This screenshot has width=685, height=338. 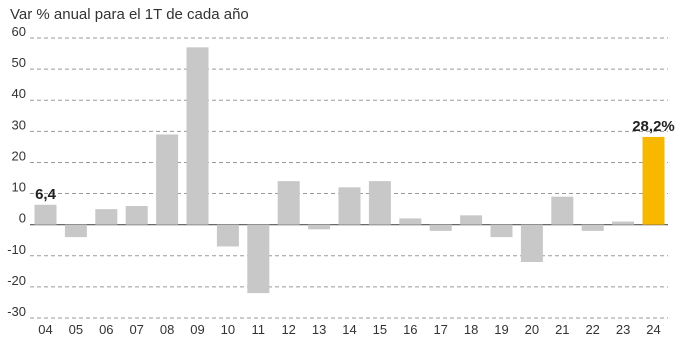 What do you see at coordinates (623, 329) in the screenshot?
I see `x-tick-label: 23` at bounding box center [623, 329].